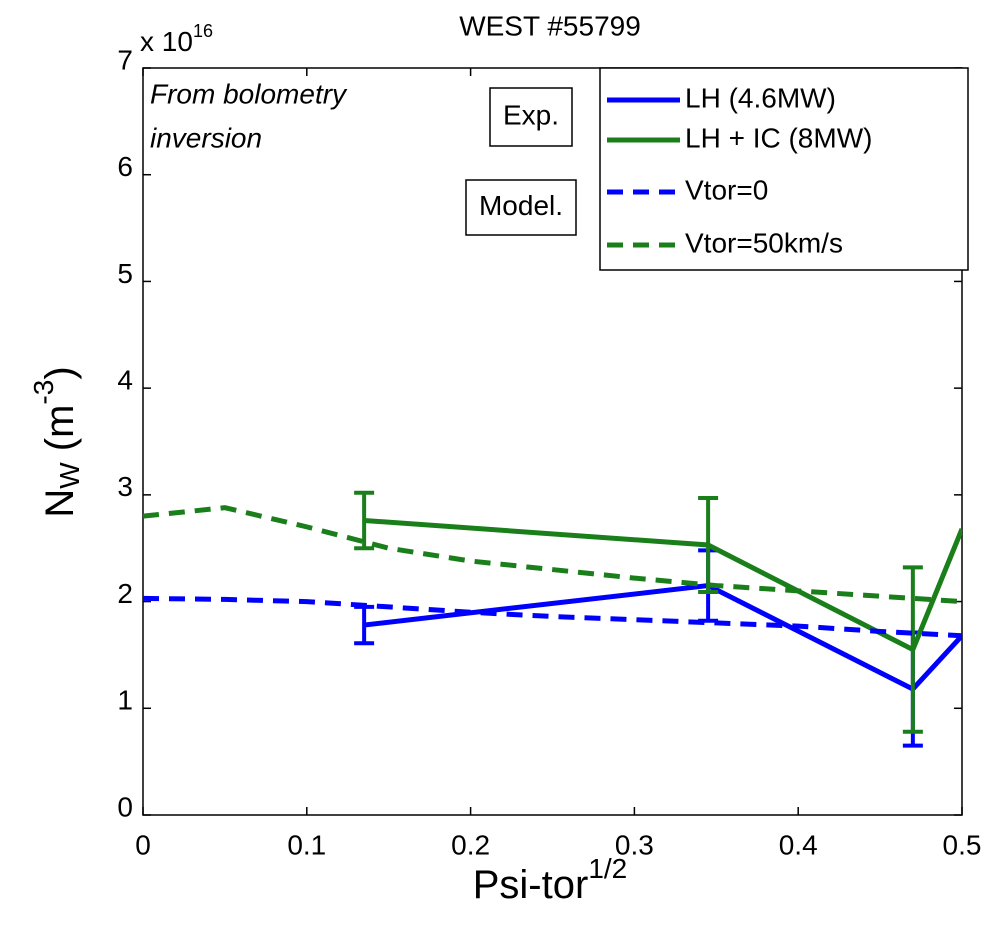 This screenshot has width=990, height=932. What do you see at coordinates (470, 844) in the screenshot?
I see `x-tick-label: 0.2` at bounding box center [470, 844].